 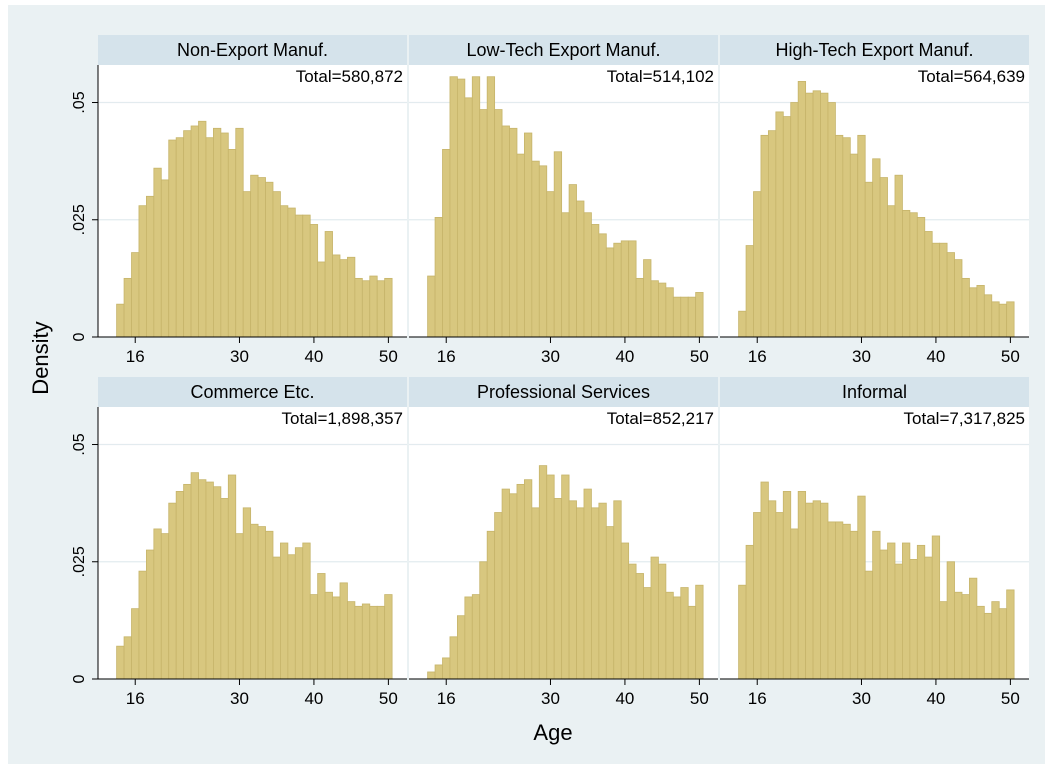 What do you see at coordinates (252, 392) in the screenshot?
I see `panel-title: Commerce Etc.` at bounding box center [252, 392].